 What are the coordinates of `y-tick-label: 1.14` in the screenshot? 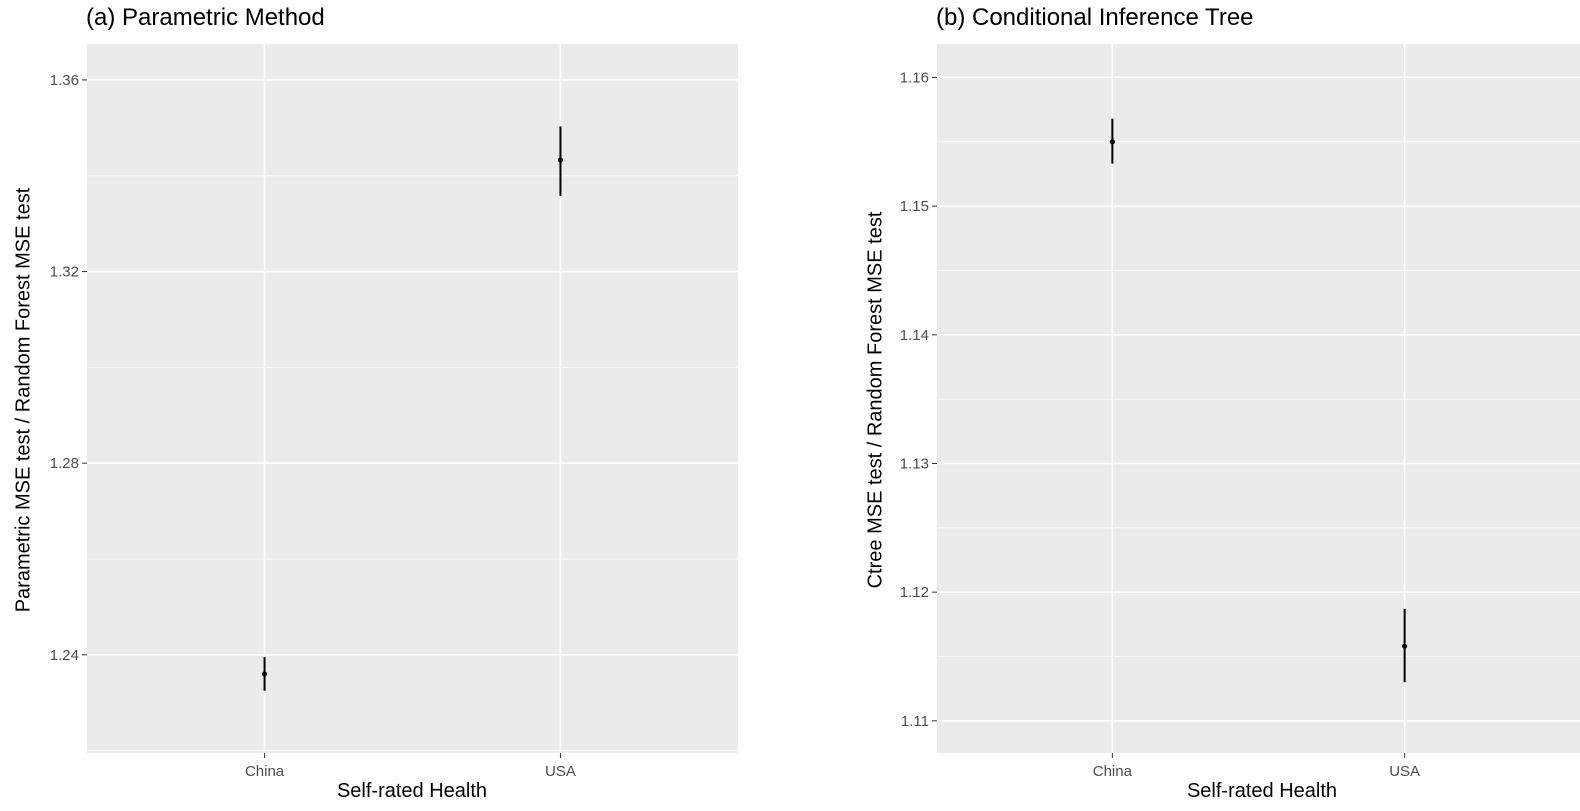 It's located at (914, 335).